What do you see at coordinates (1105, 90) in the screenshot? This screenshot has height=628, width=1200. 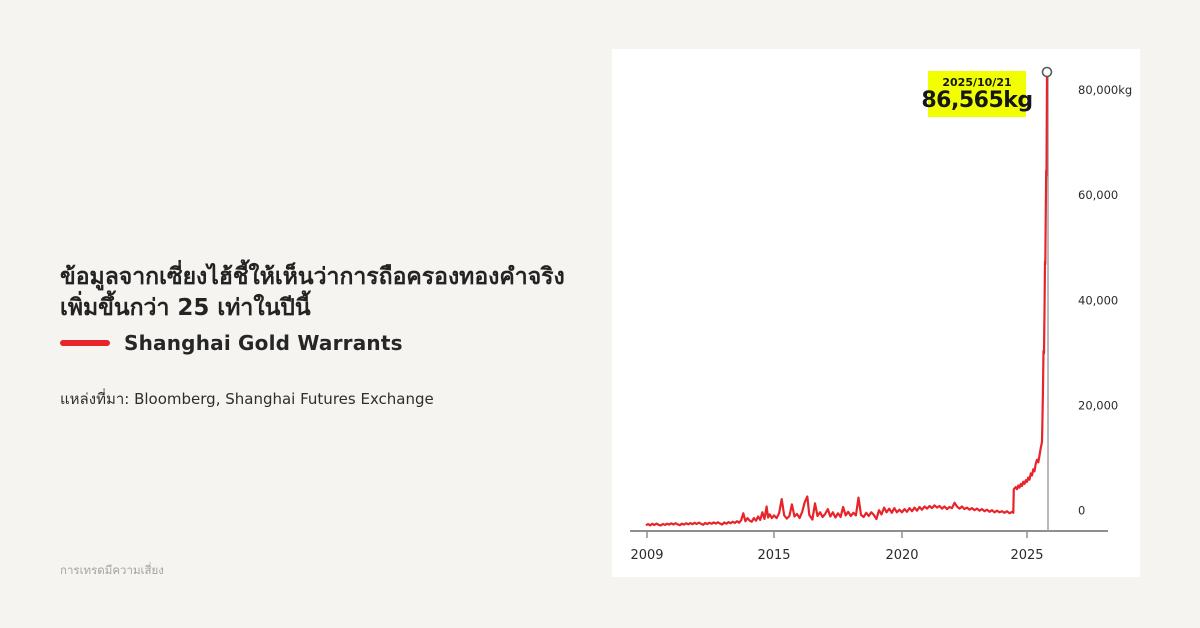 I see `y-axis-label: 80,000kg` at bounding box center [1105, 90].